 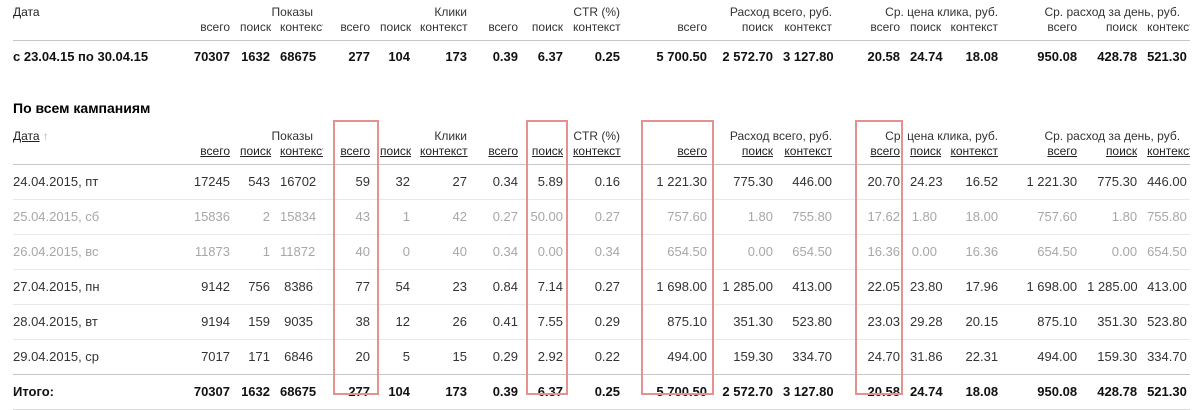 What do you see at coordinates (81, 56) in the screenshot?
I see `date-cell: с 23.04.15 по 30.04.15` at bounding box center [81, 56].